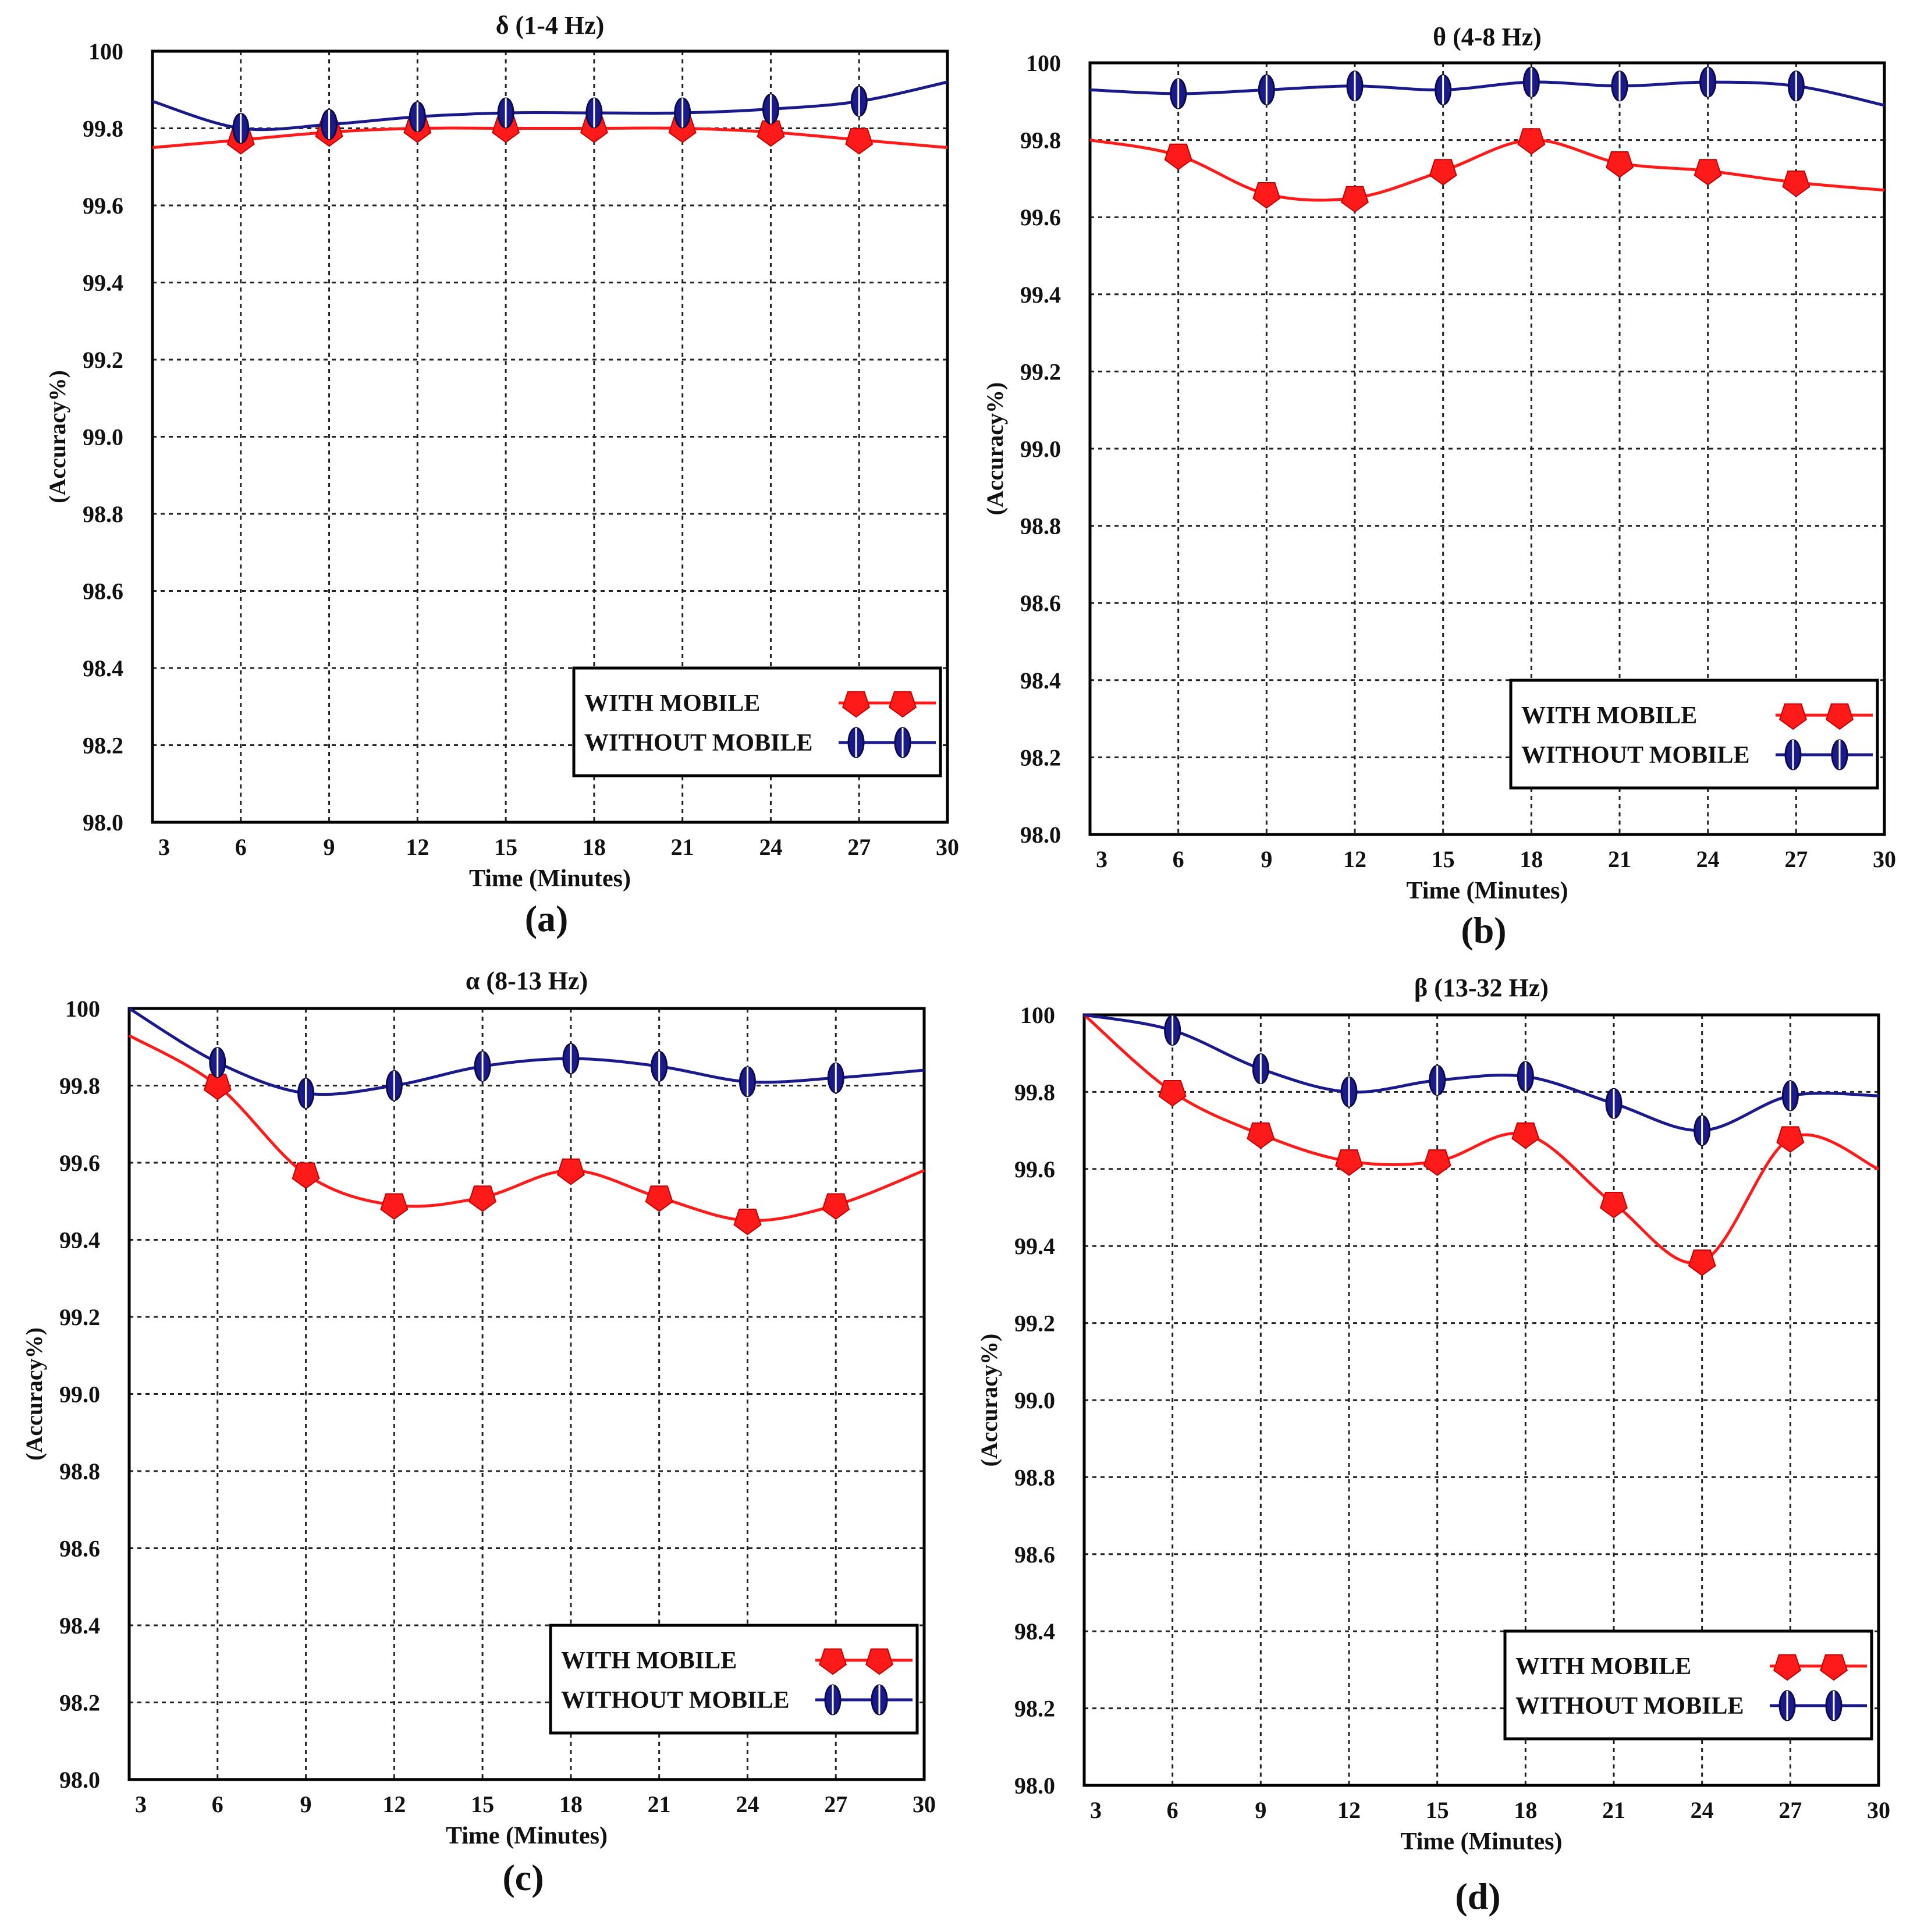 The width and height of the screenshot is (1917, 1932). What do you see at coordinates (79, 1240) in the screenshot?
I see `y-tick-label: 99.4` at bounding box center [79, 1240].